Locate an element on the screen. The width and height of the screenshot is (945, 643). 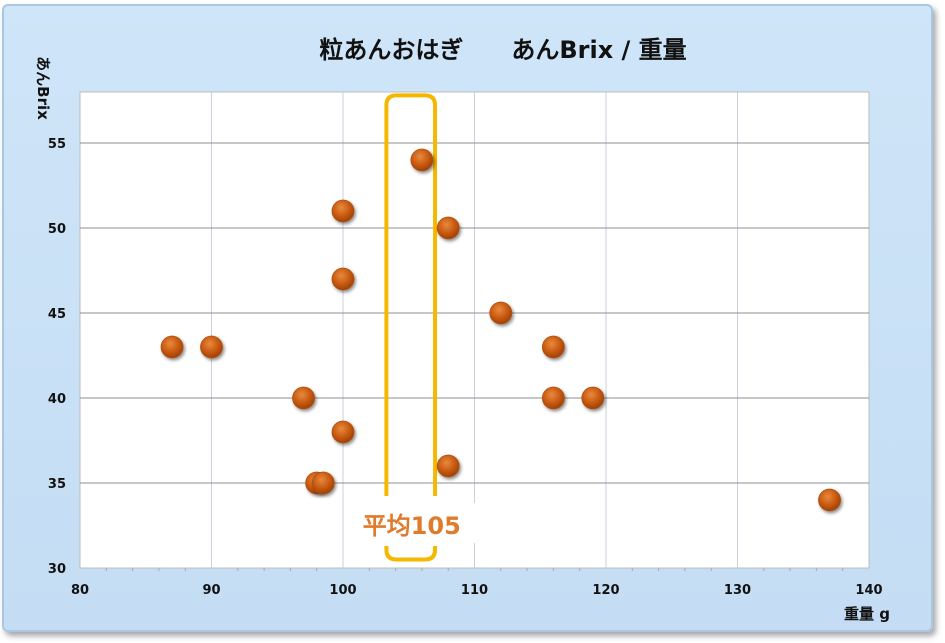
y-tick-label: 50 is located at coordinates (57, 229).